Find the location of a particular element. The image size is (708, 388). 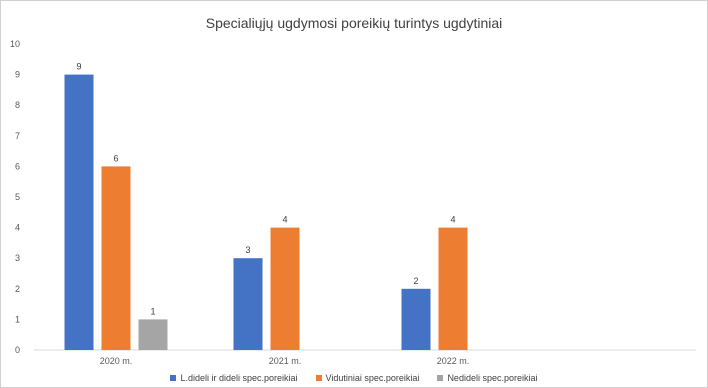

data-label-0-0: 9 is located at coordinates (78, 67).